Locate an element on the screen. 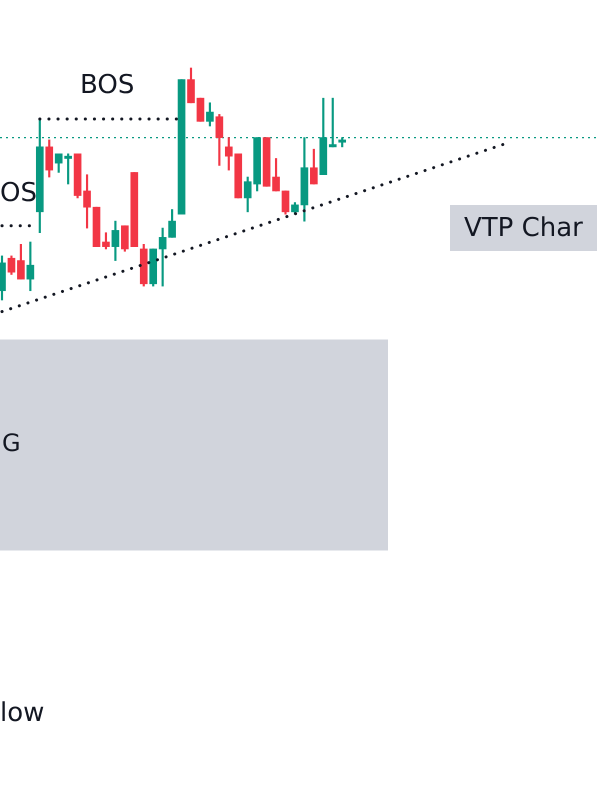 The height and width of the screenshot is (800, 600). band-label: G is located at coordinates (11, 443).